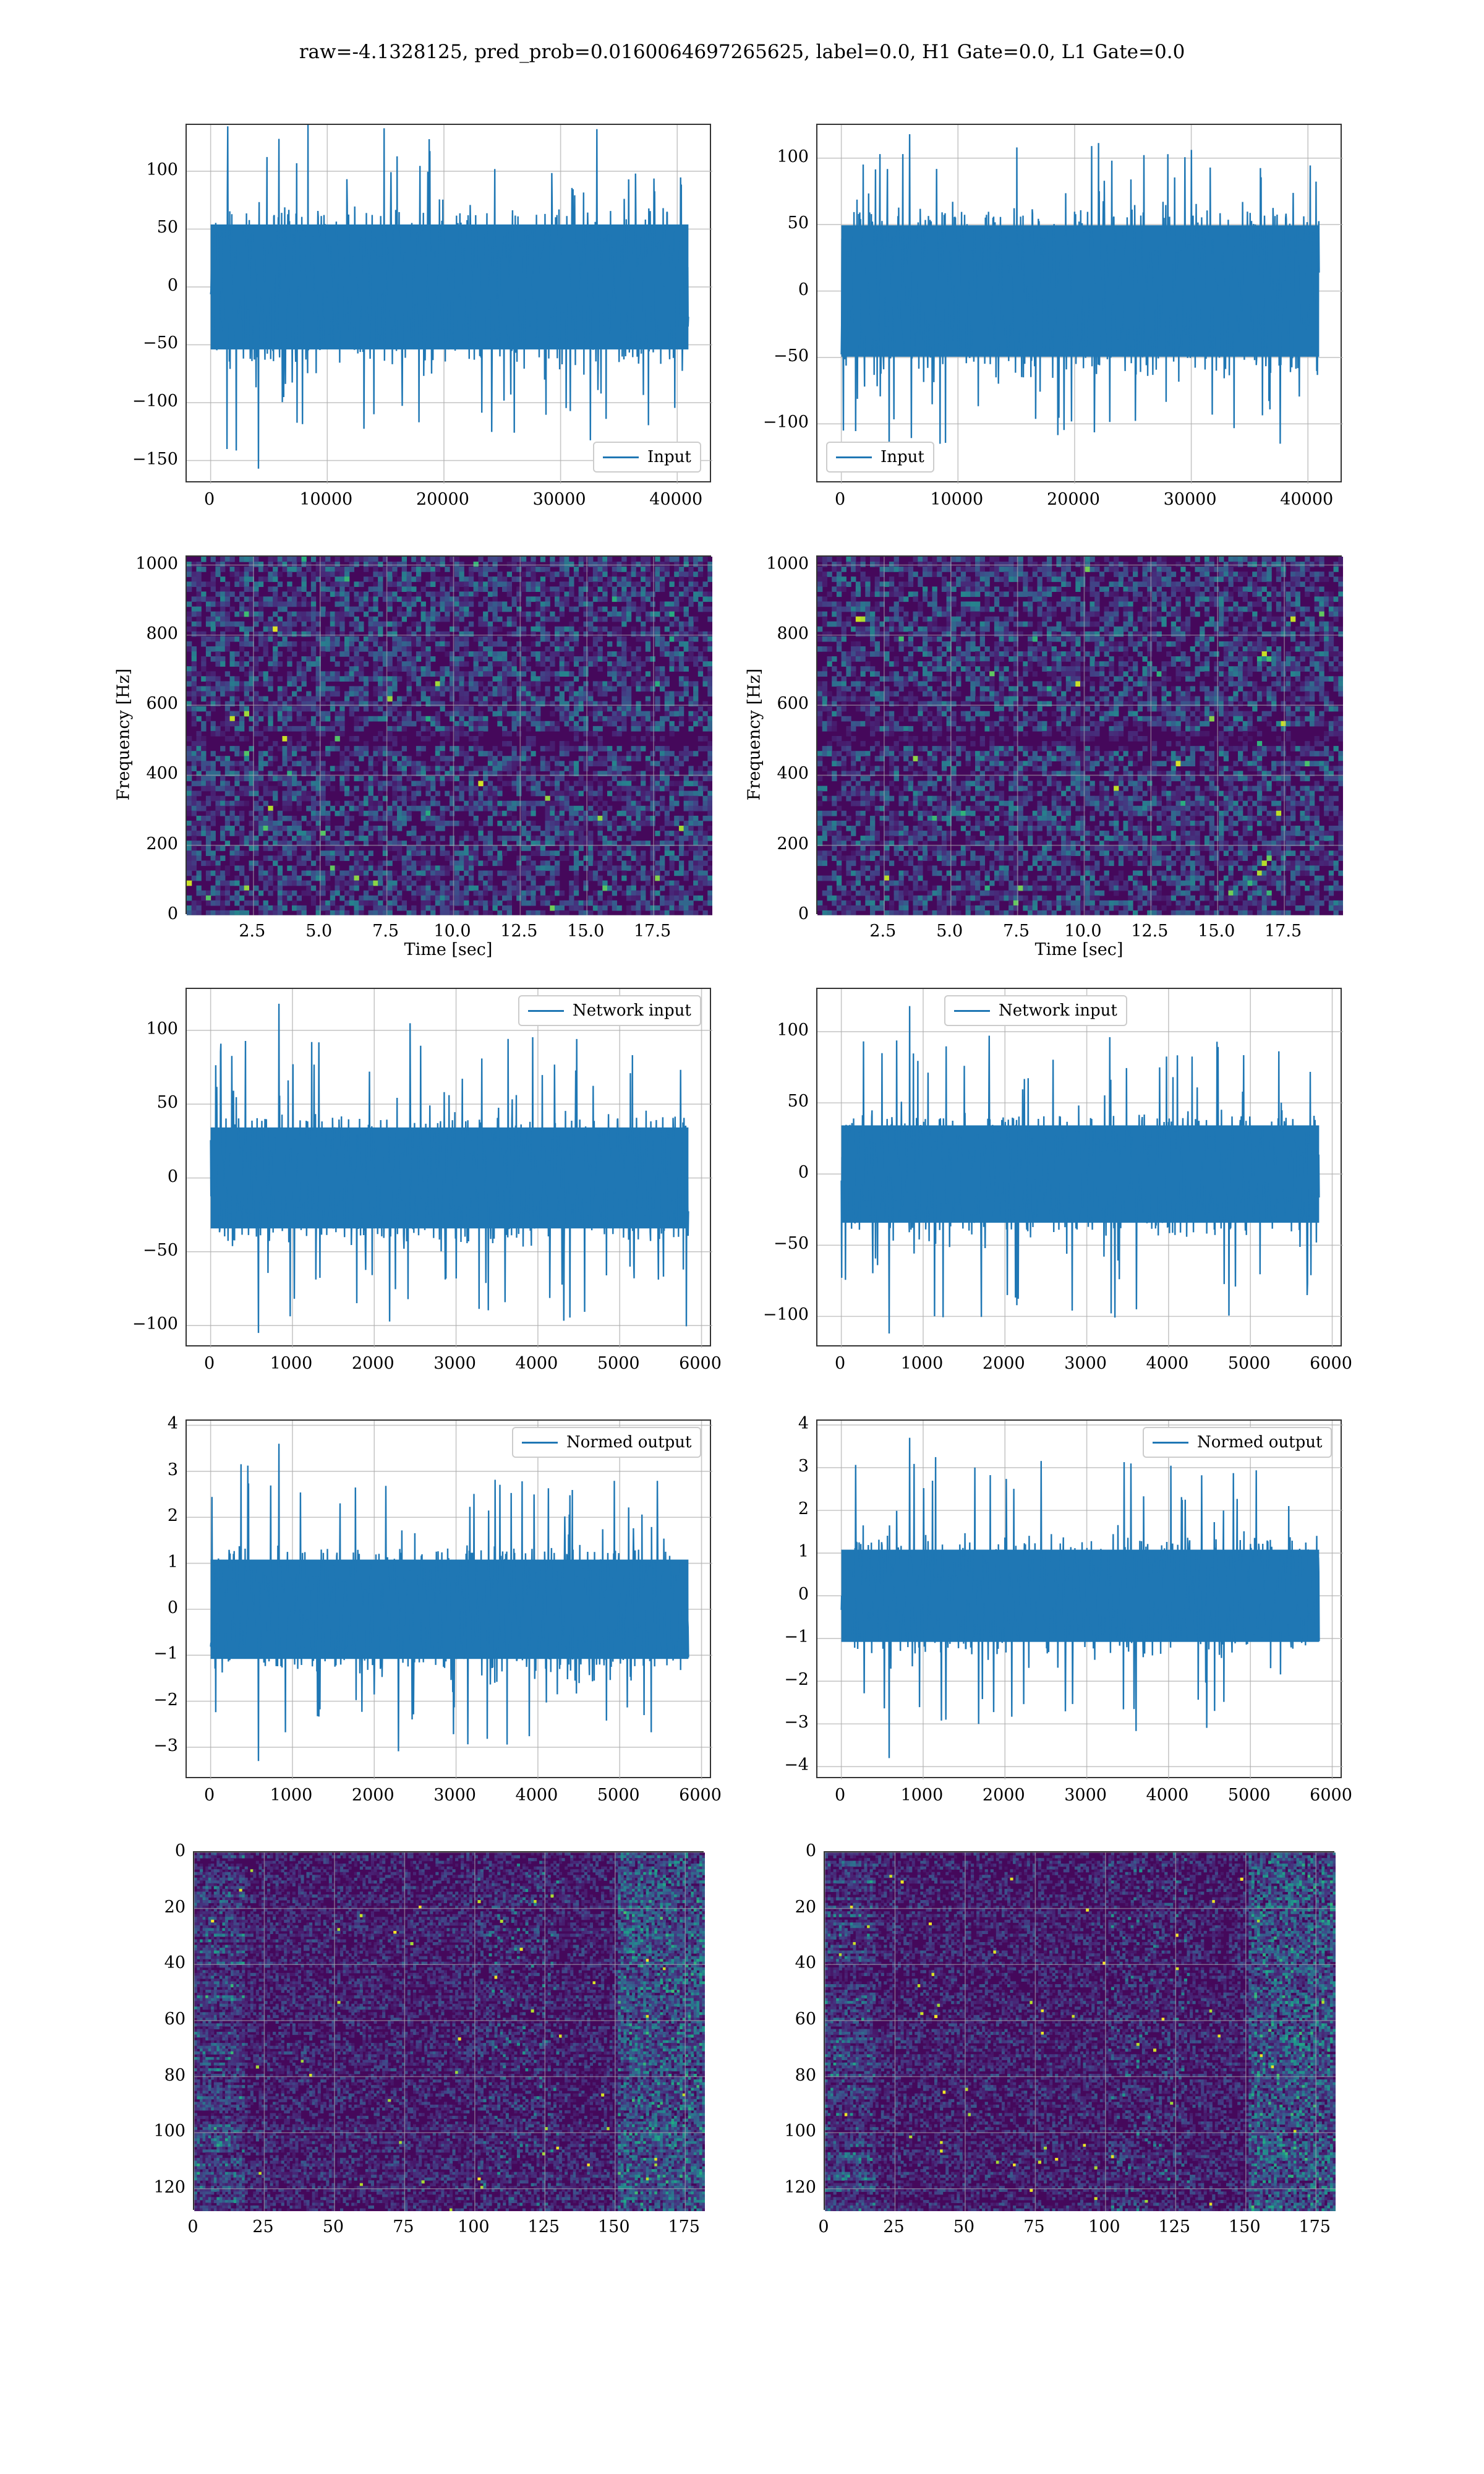 The width and height of the screenshot is (1484, 2474). I want to click on spec_l1-ytick-label-0: 0, so click(772, 913).